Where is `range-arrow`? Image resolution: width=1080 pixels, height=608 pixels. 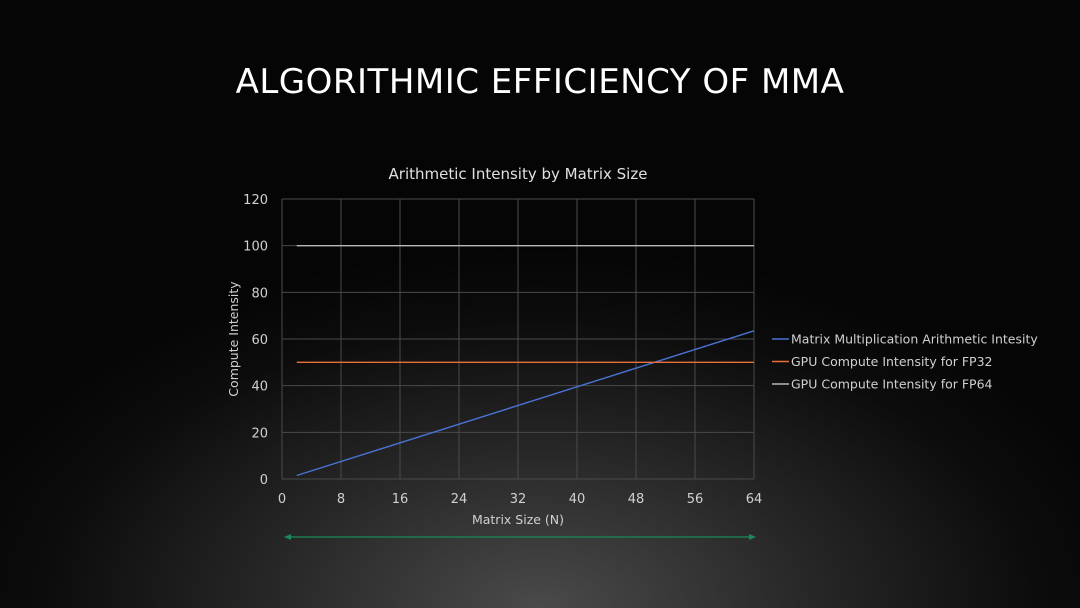 range-arrow is located at coordinates (520, 537).